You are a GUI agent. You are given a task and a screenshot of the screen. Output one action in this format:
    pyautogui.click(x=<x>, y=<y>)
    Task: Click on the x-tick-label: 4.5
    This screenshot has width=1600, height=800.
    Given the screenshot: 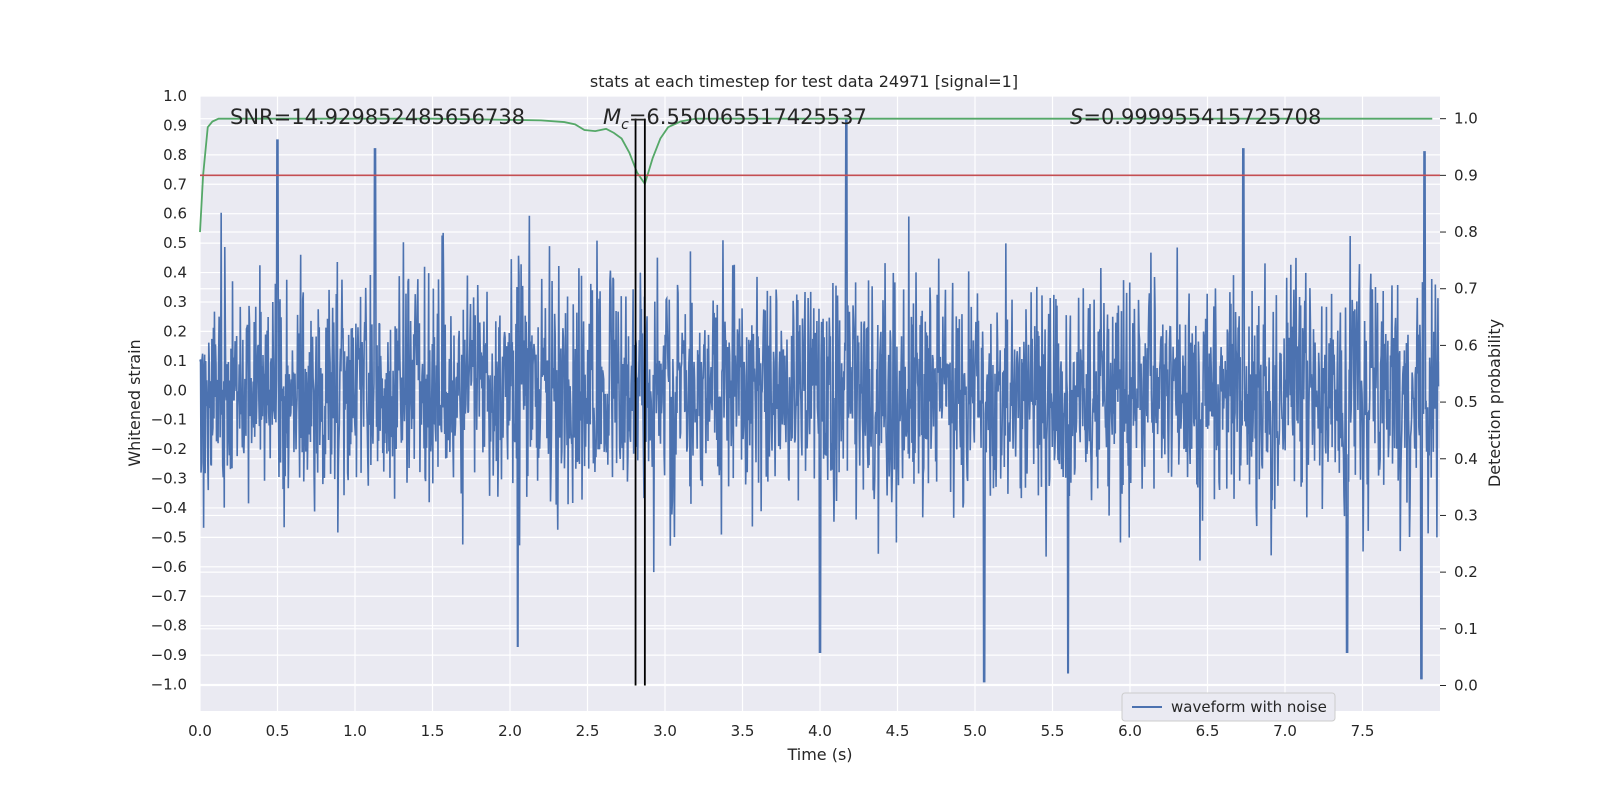 What is the action you would take?
    pyautogui.click(x=898, y=731)
    